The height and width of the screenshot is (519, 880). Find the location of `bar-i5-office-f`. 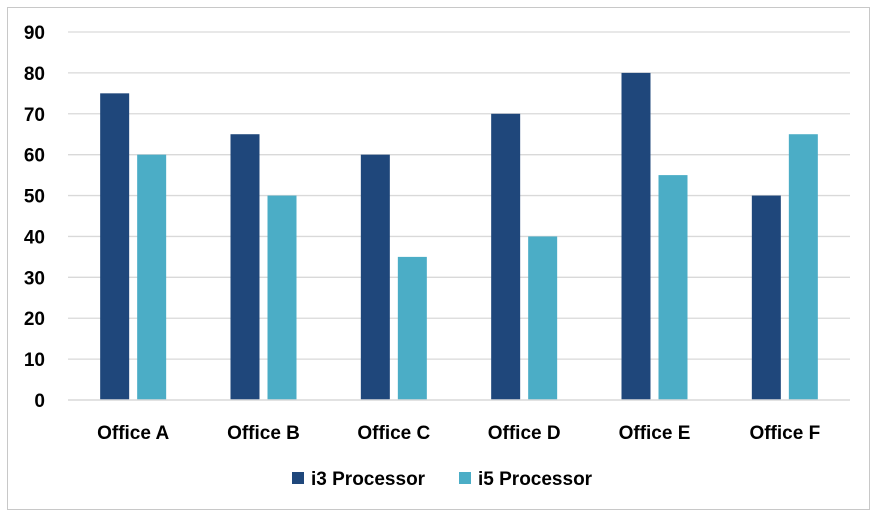

bar-i5-office-f is located at coordinates (803, 267).